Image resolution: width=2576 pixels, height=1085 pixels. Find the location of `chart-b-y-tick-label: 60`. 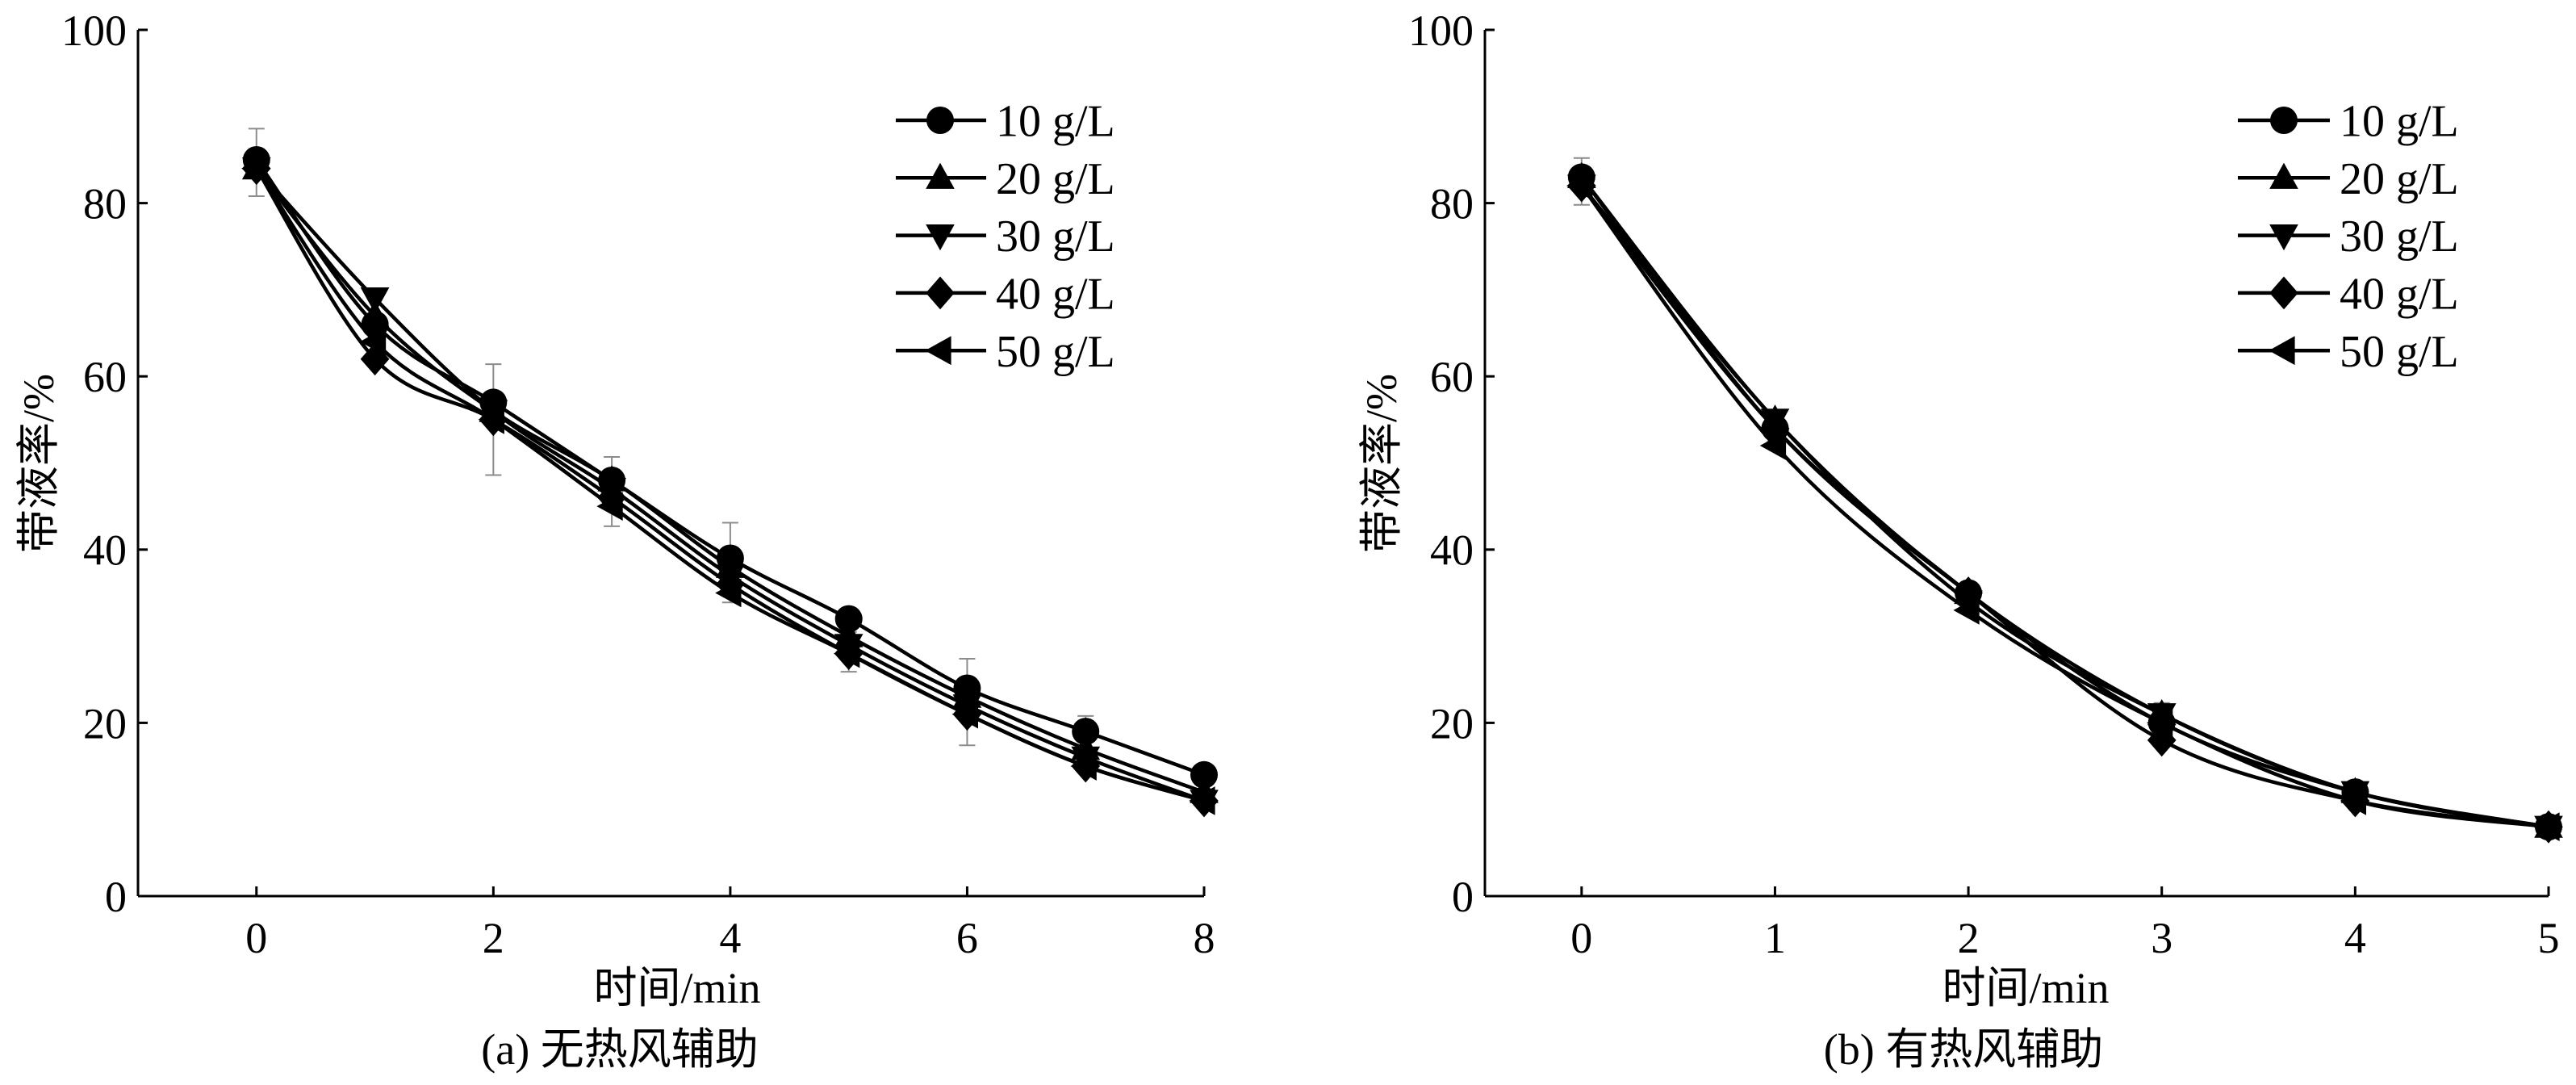

chart-b-y-tick-label: 60 is located at coordinates (1452, 377).